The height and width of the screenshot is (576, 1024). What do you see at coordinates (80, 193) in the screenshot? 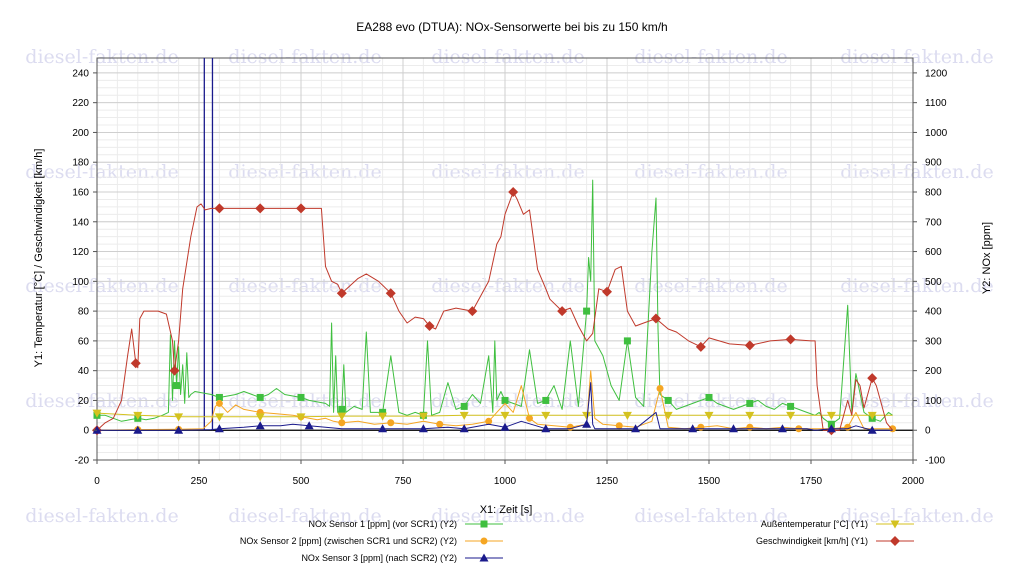
I see `y-left-tick-label: 160` at bounding box center [80, 193].